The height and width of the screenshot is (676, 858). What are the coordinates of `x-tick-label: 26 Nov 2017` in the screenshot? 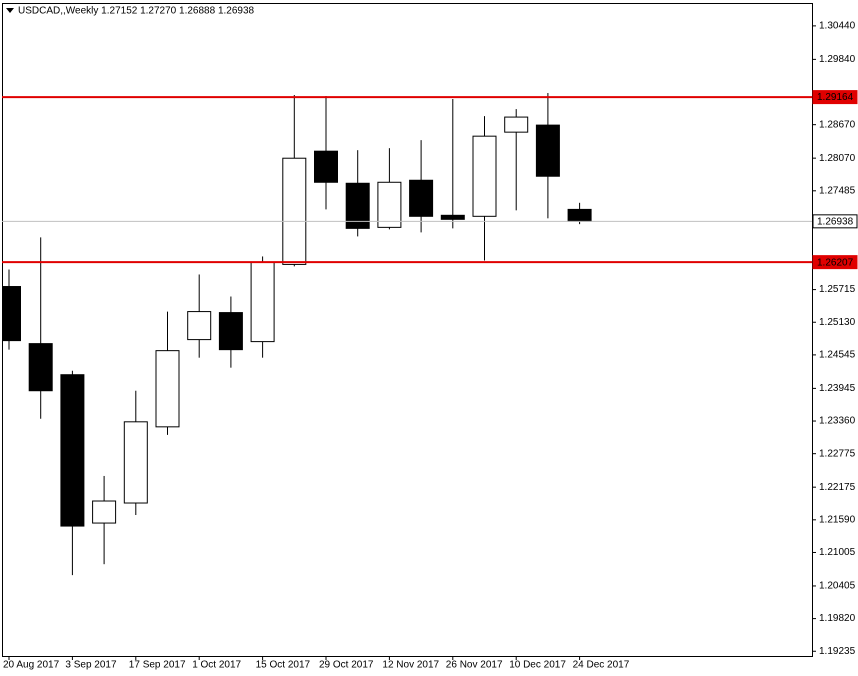 It's located at (474, 665).